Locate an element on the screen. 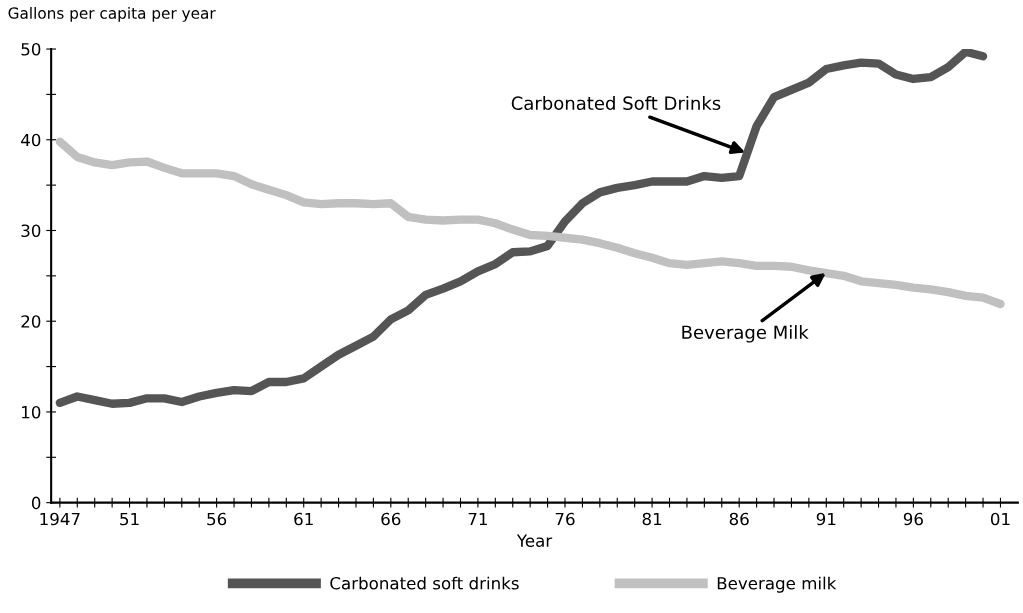 Image resolution: width=1023 pixels, height=613 pixels. x-tick-label: 86 is located at coordinates (739, 519).